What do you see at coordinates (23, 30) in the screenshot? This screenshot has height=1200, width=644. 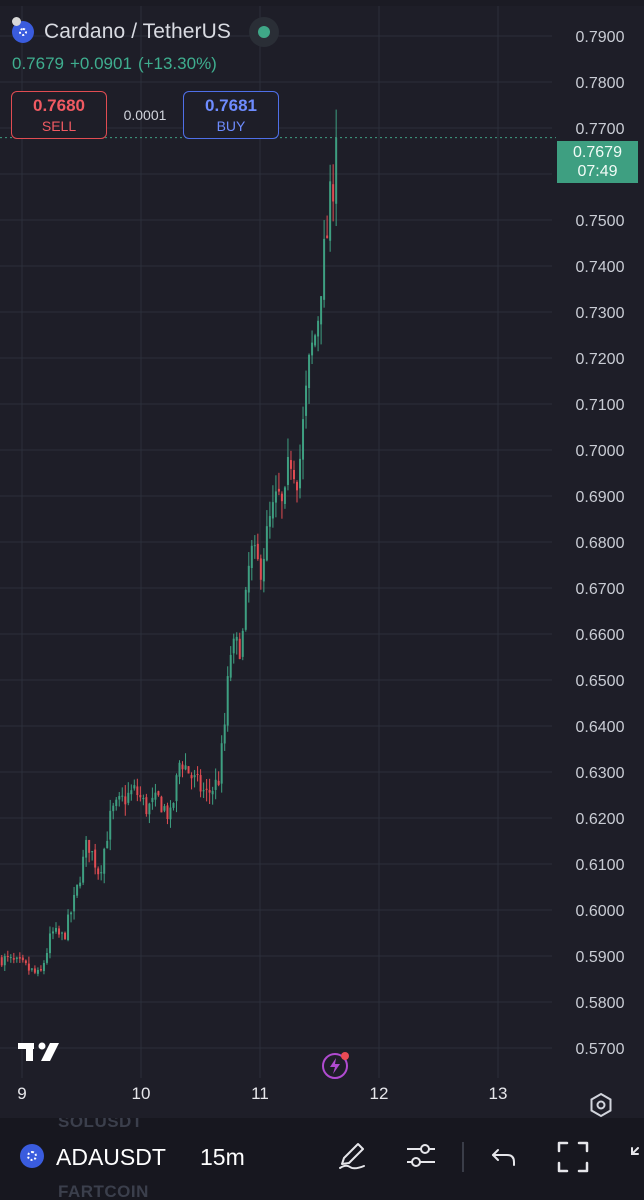 I see `cardano-coin-icon` at bounding box center [23, 30].